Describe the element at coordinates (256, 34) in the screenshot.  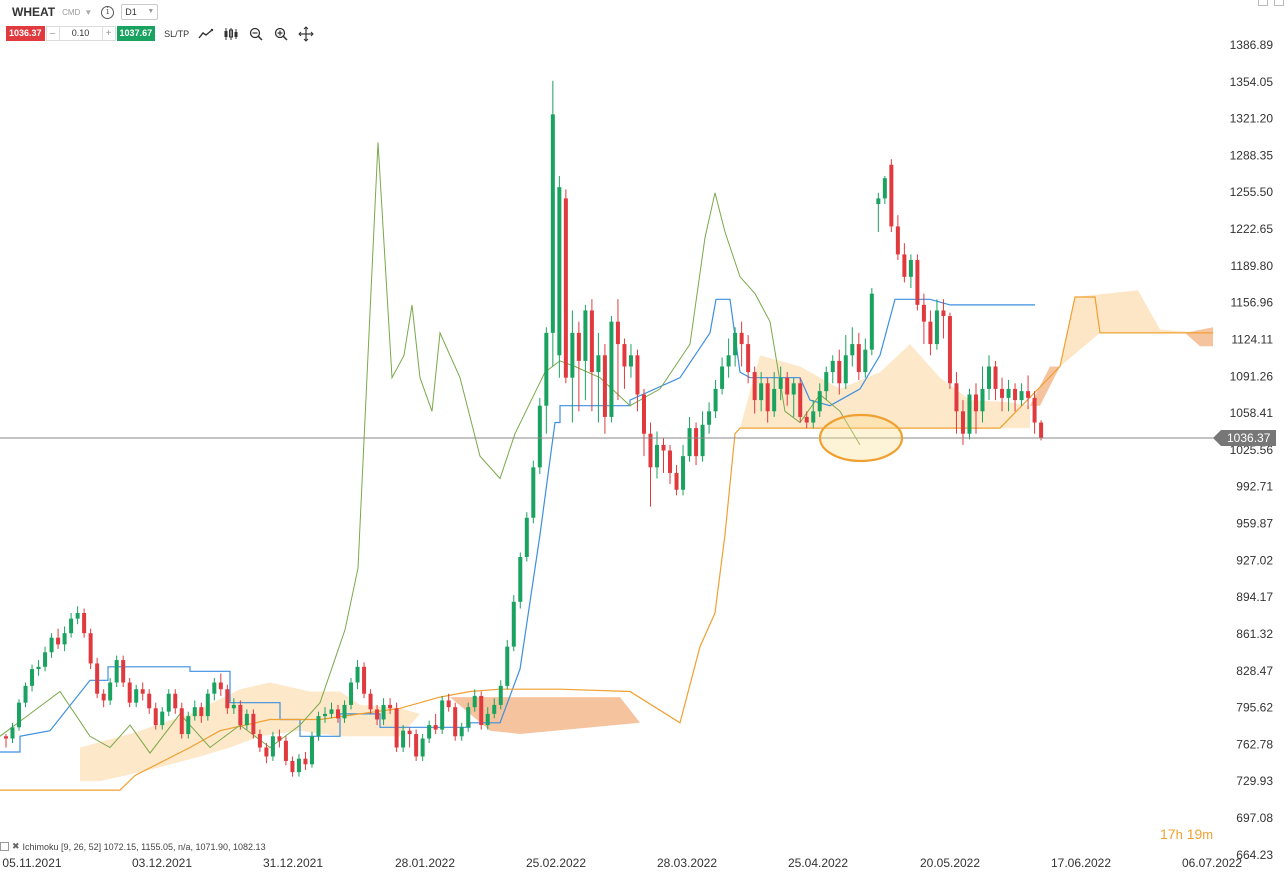
I see `zoom-out-icon` at that location.